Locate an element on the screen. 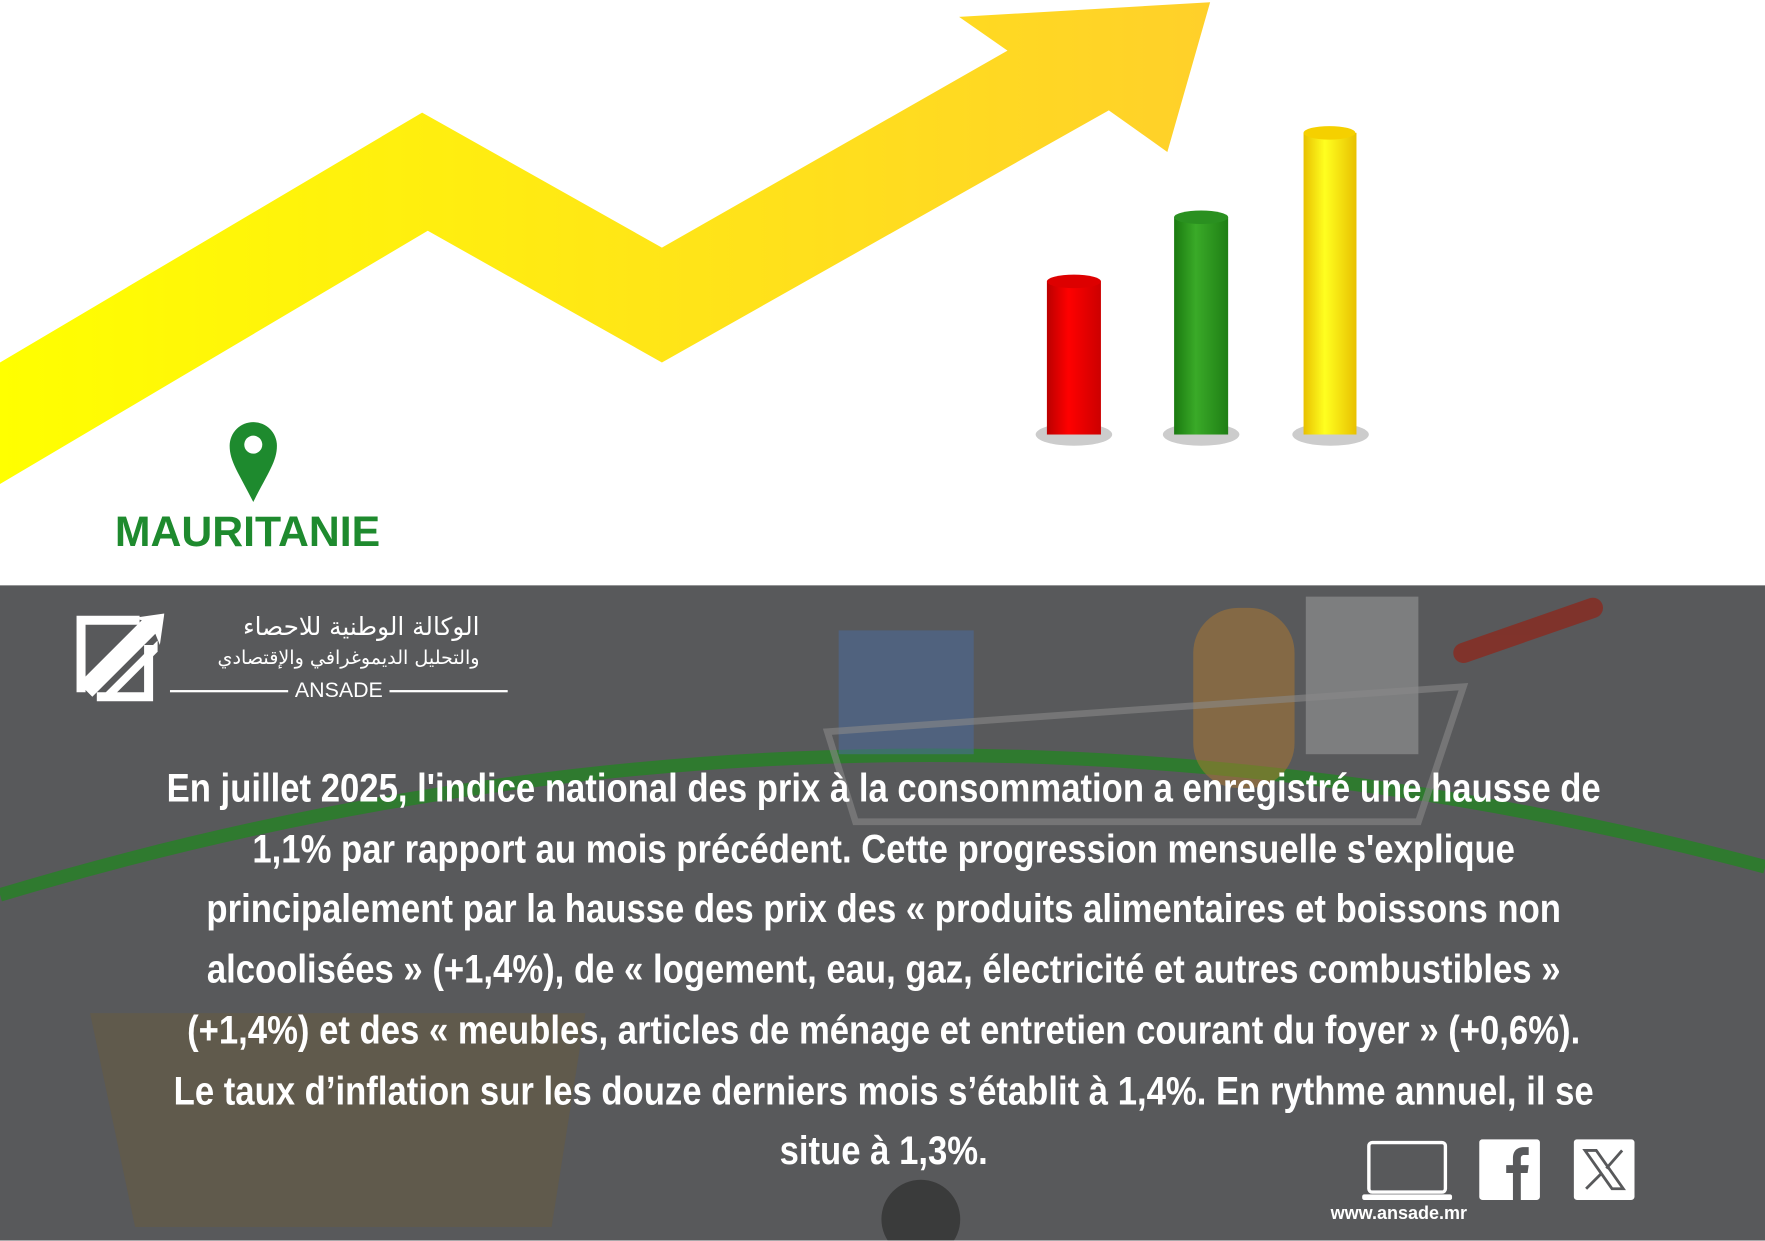 The width and height of the screenshot is (1765, 1241). location-pin-icon is located at coordinates (253, 462).